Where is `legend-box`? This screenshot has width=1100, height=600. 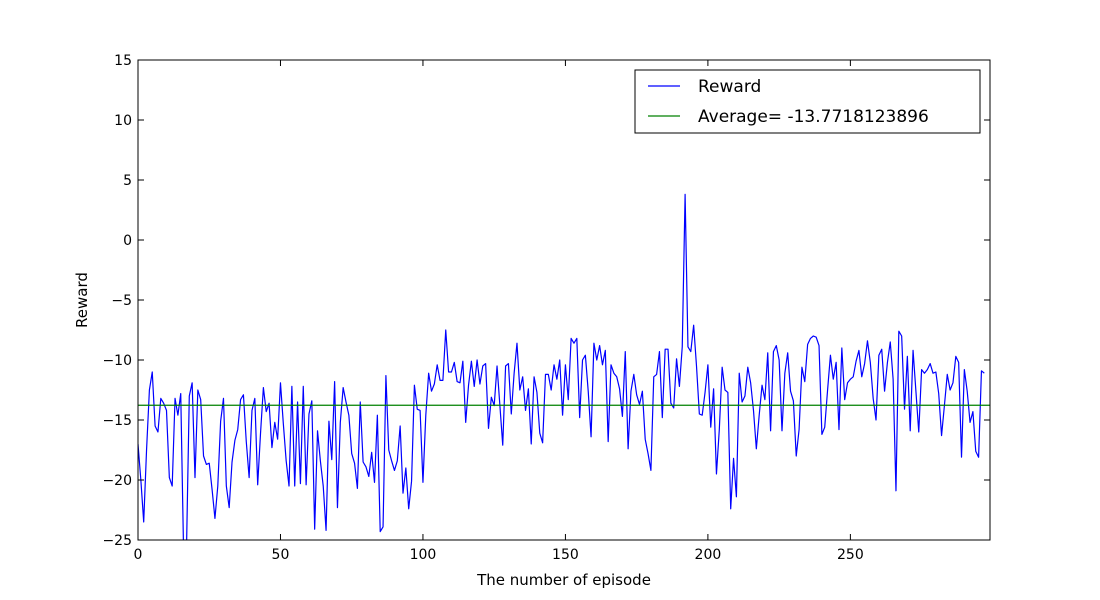
legend-box is located at coordinates (807, 101).